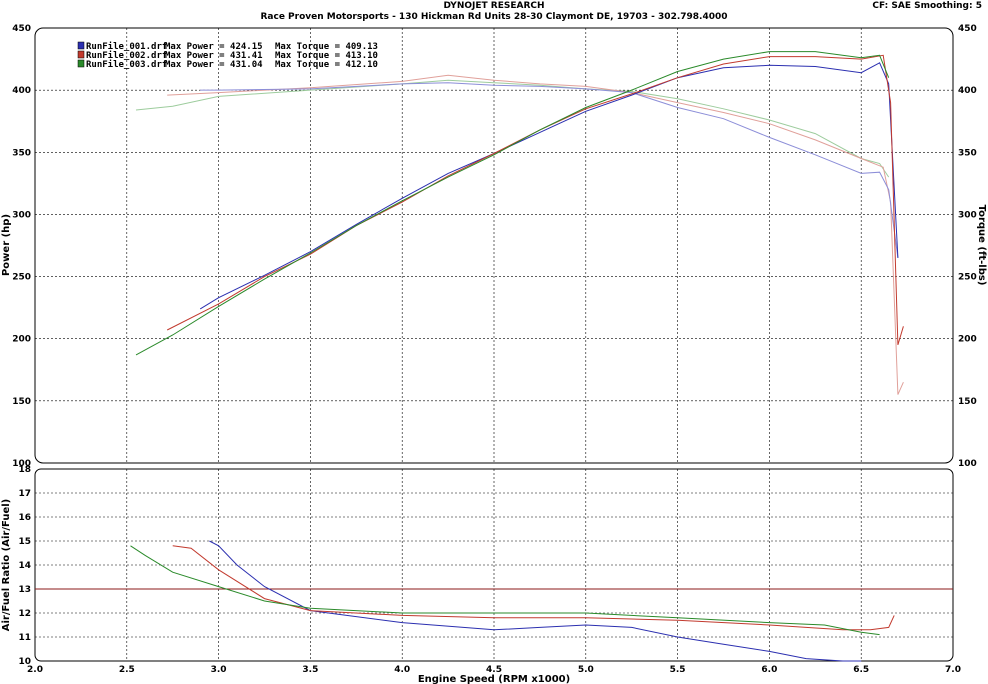  What do you see at coordinates (678, 670) in the screenshot?
I see `x-tick-label: 5.5` at bounding box center [678, 670].